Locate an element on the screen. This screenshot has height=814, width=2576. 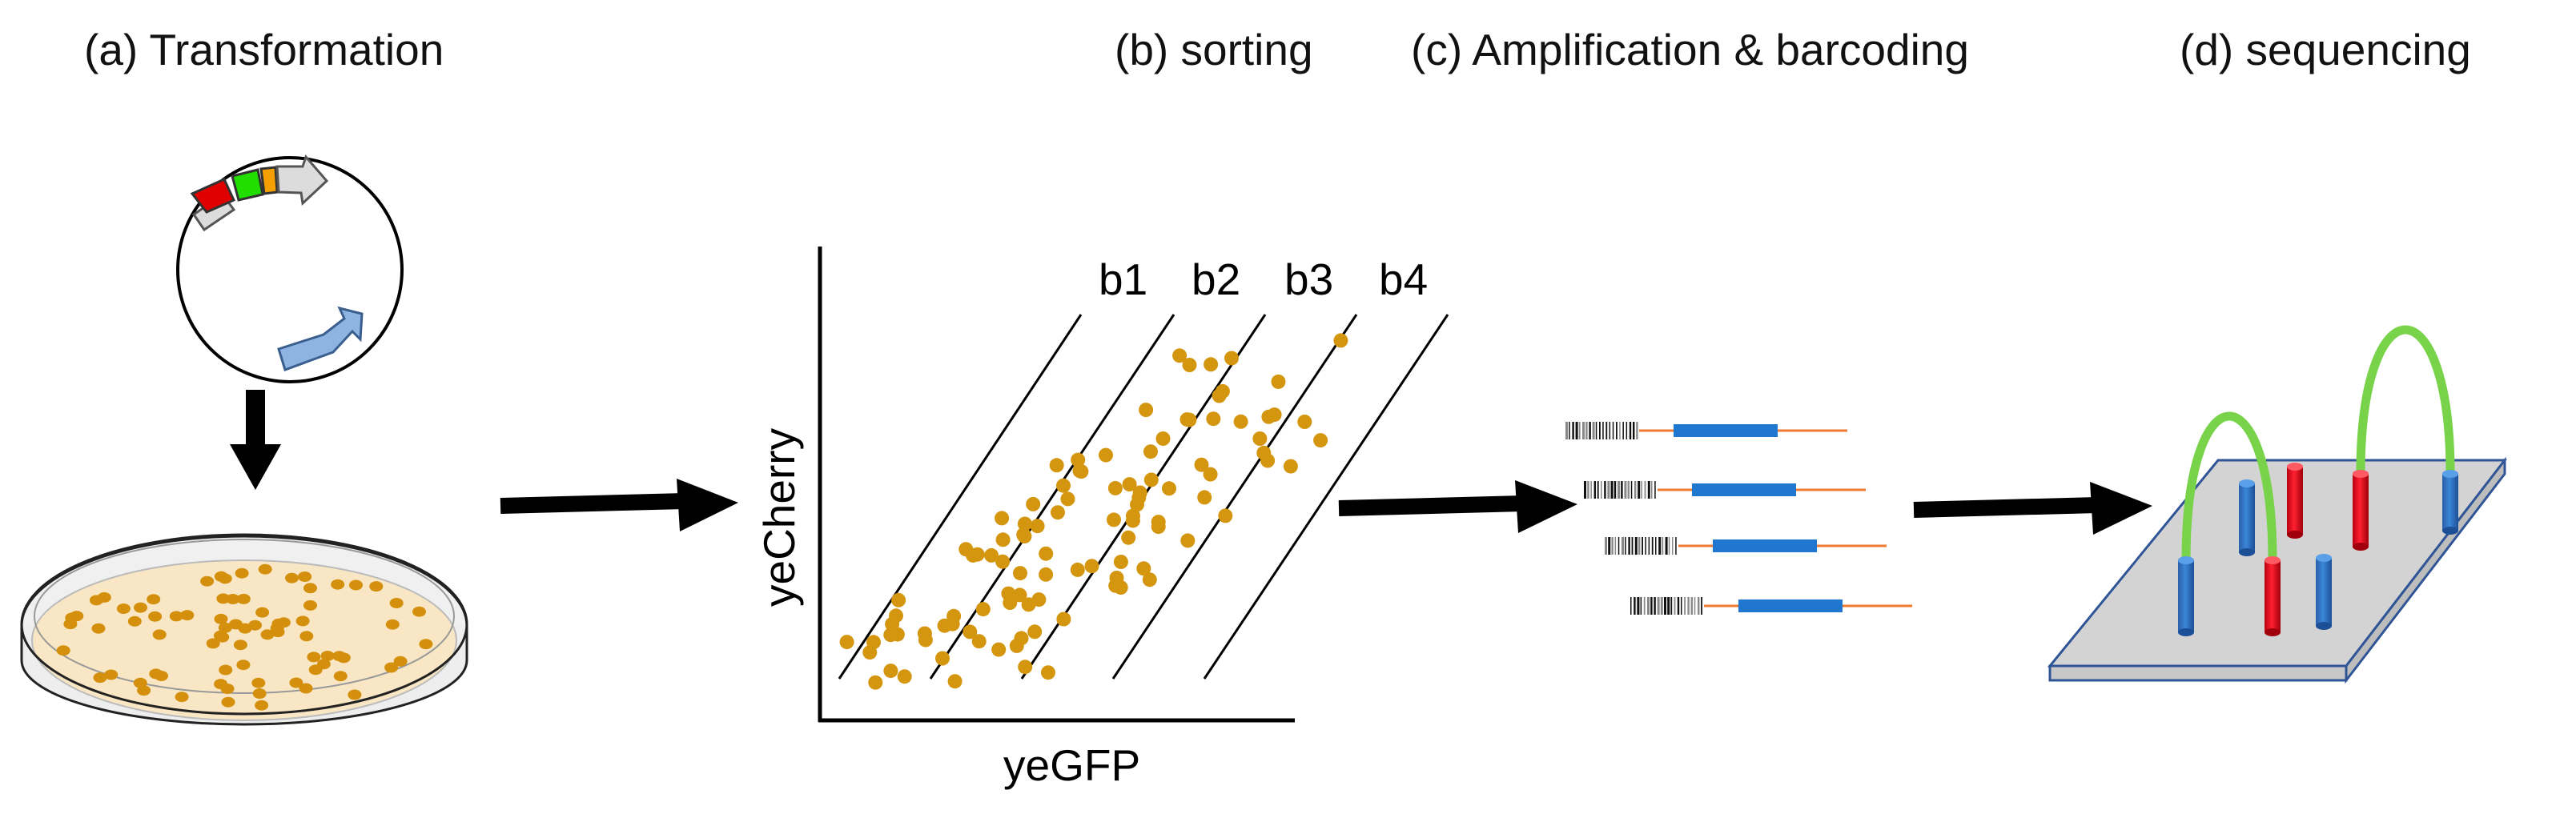
plasmid-orange-segment is located at coordinates (269, 181).